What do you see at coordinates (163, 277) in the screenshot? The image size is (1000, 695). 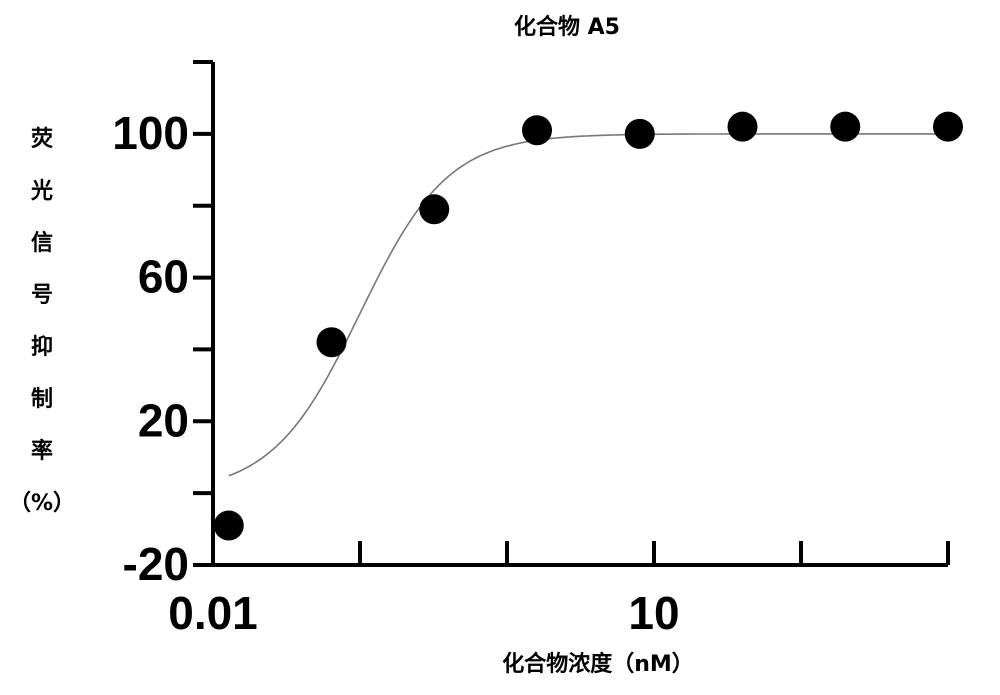 I see `y-tick-label: 60` at bounding box center [163, 277].